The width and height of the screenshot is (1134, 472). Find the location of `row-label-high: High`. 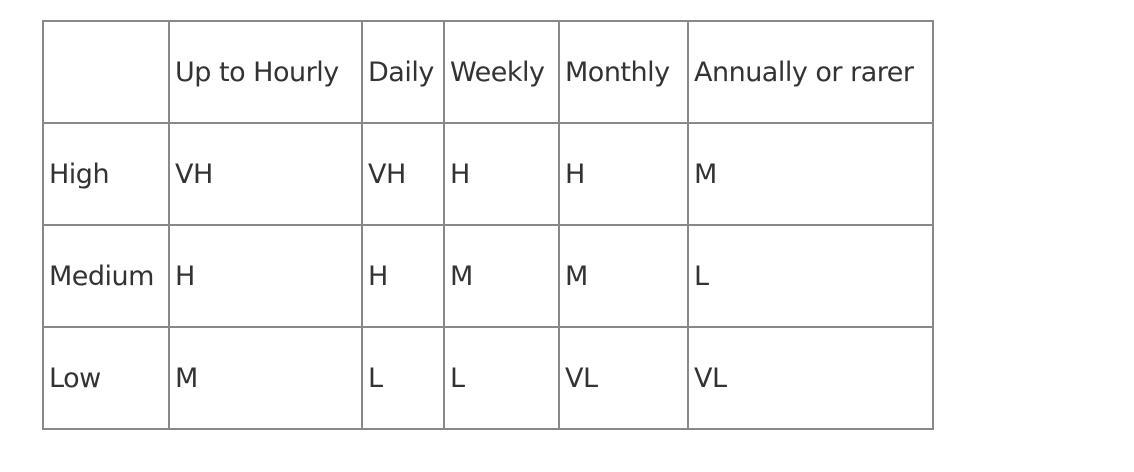

row-label-high: High is located at coordinates (106, 174).